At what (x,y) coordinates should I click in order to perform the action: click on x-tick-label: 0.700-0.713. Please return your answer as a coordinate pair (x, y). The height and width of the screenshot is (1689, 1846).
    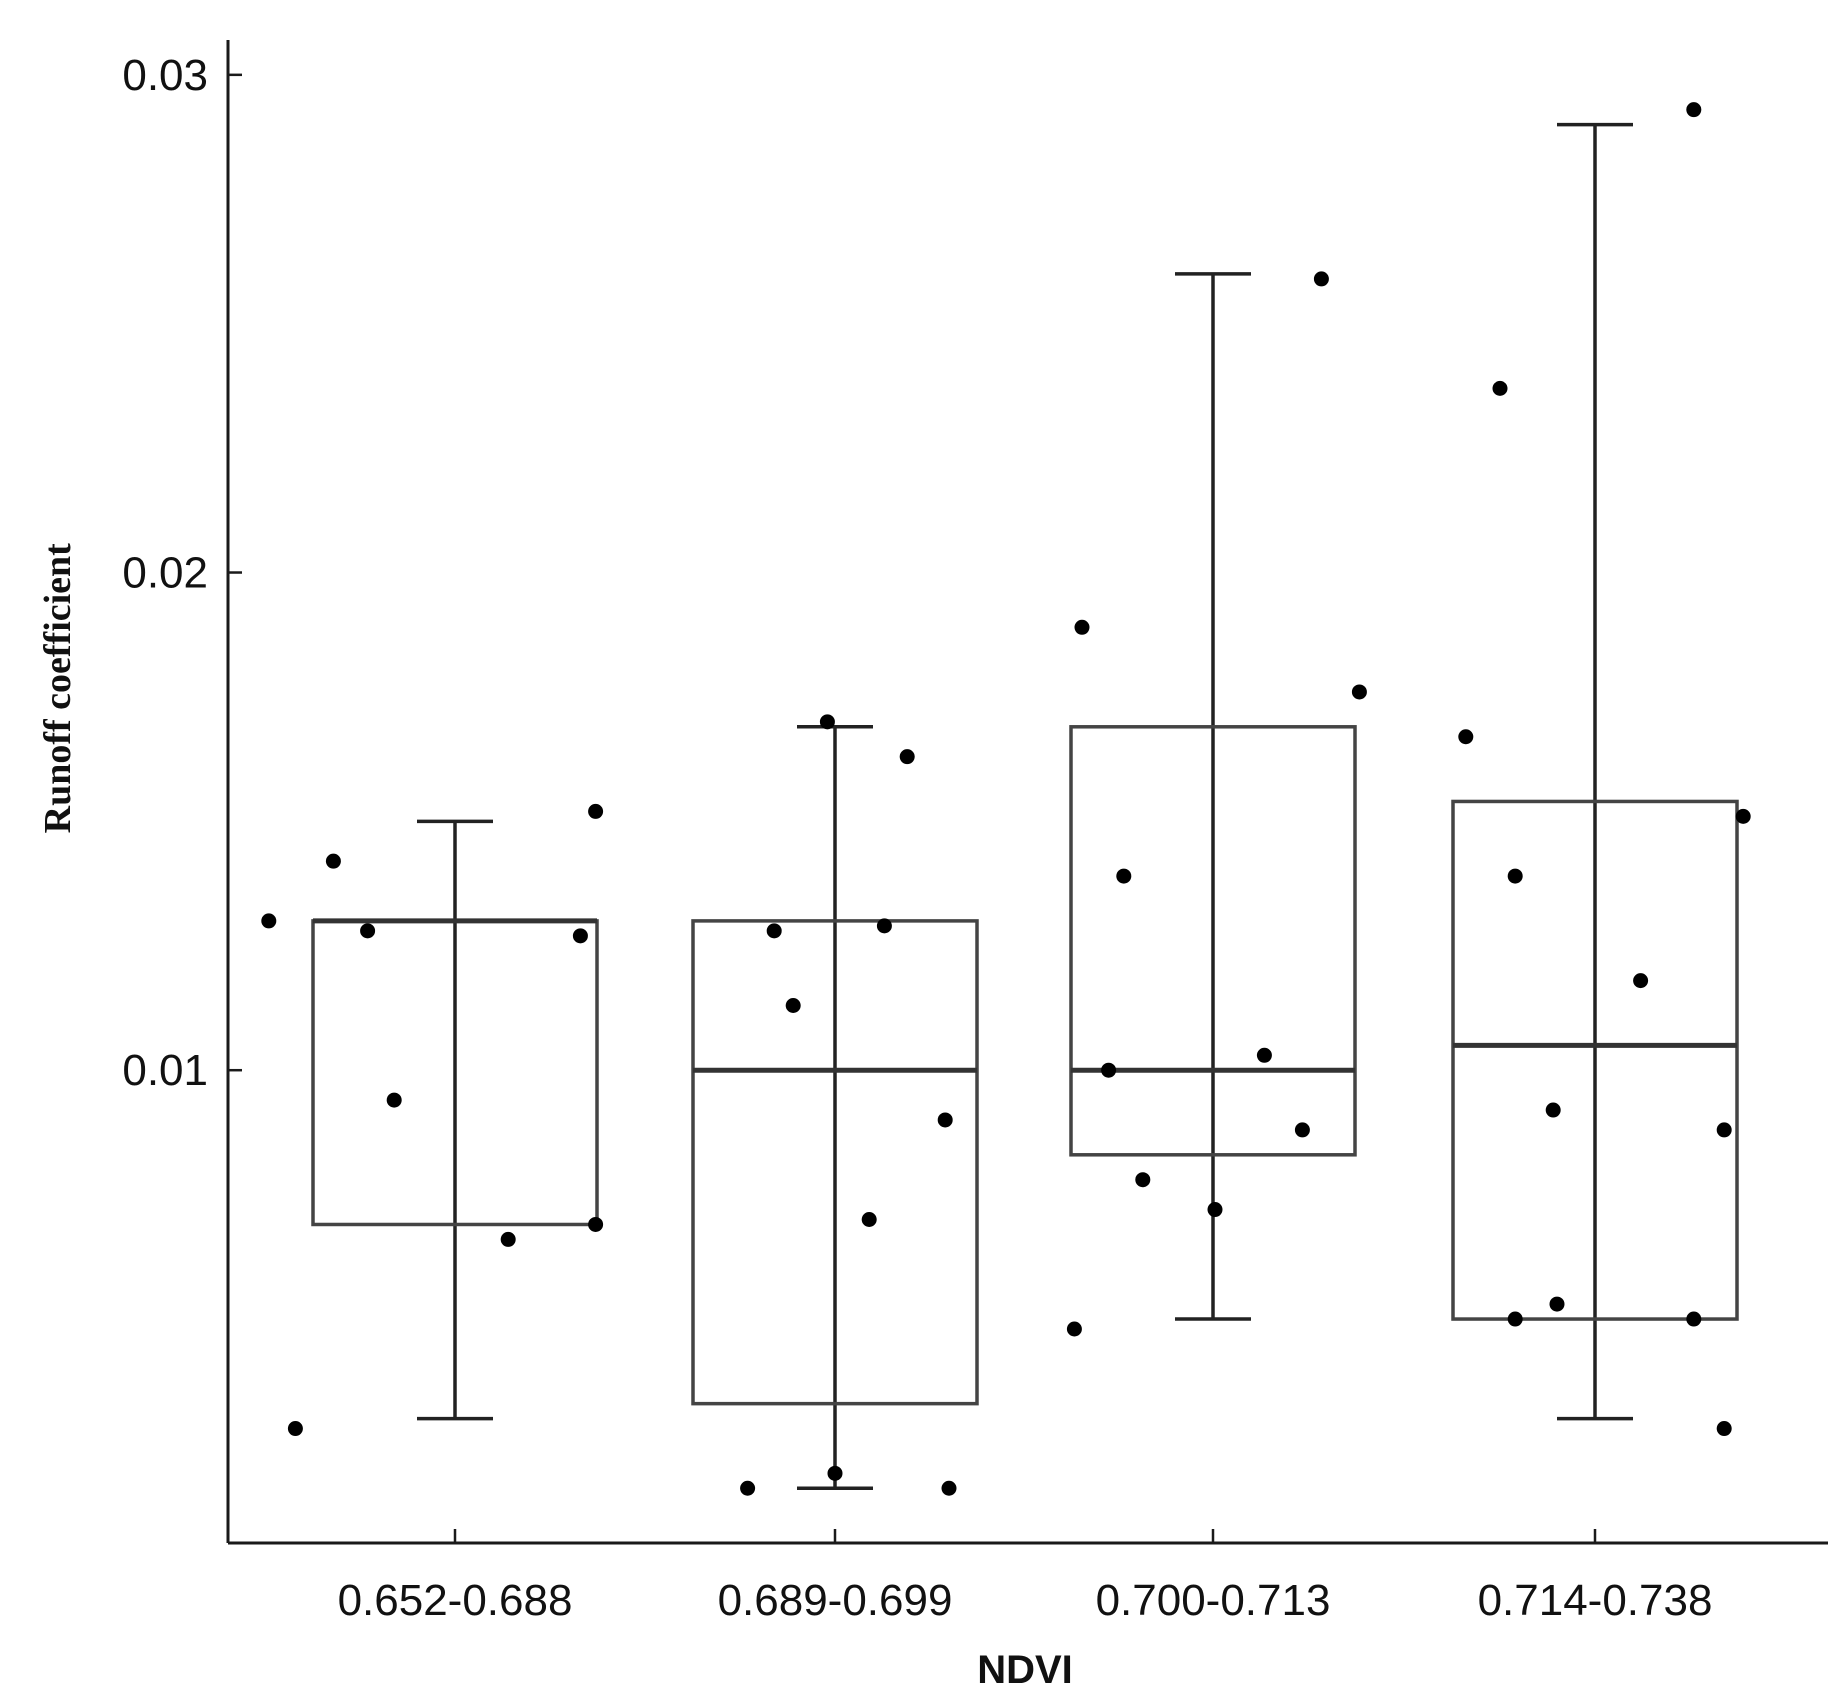
    Looking at the image, I should click on (1213, 1600).